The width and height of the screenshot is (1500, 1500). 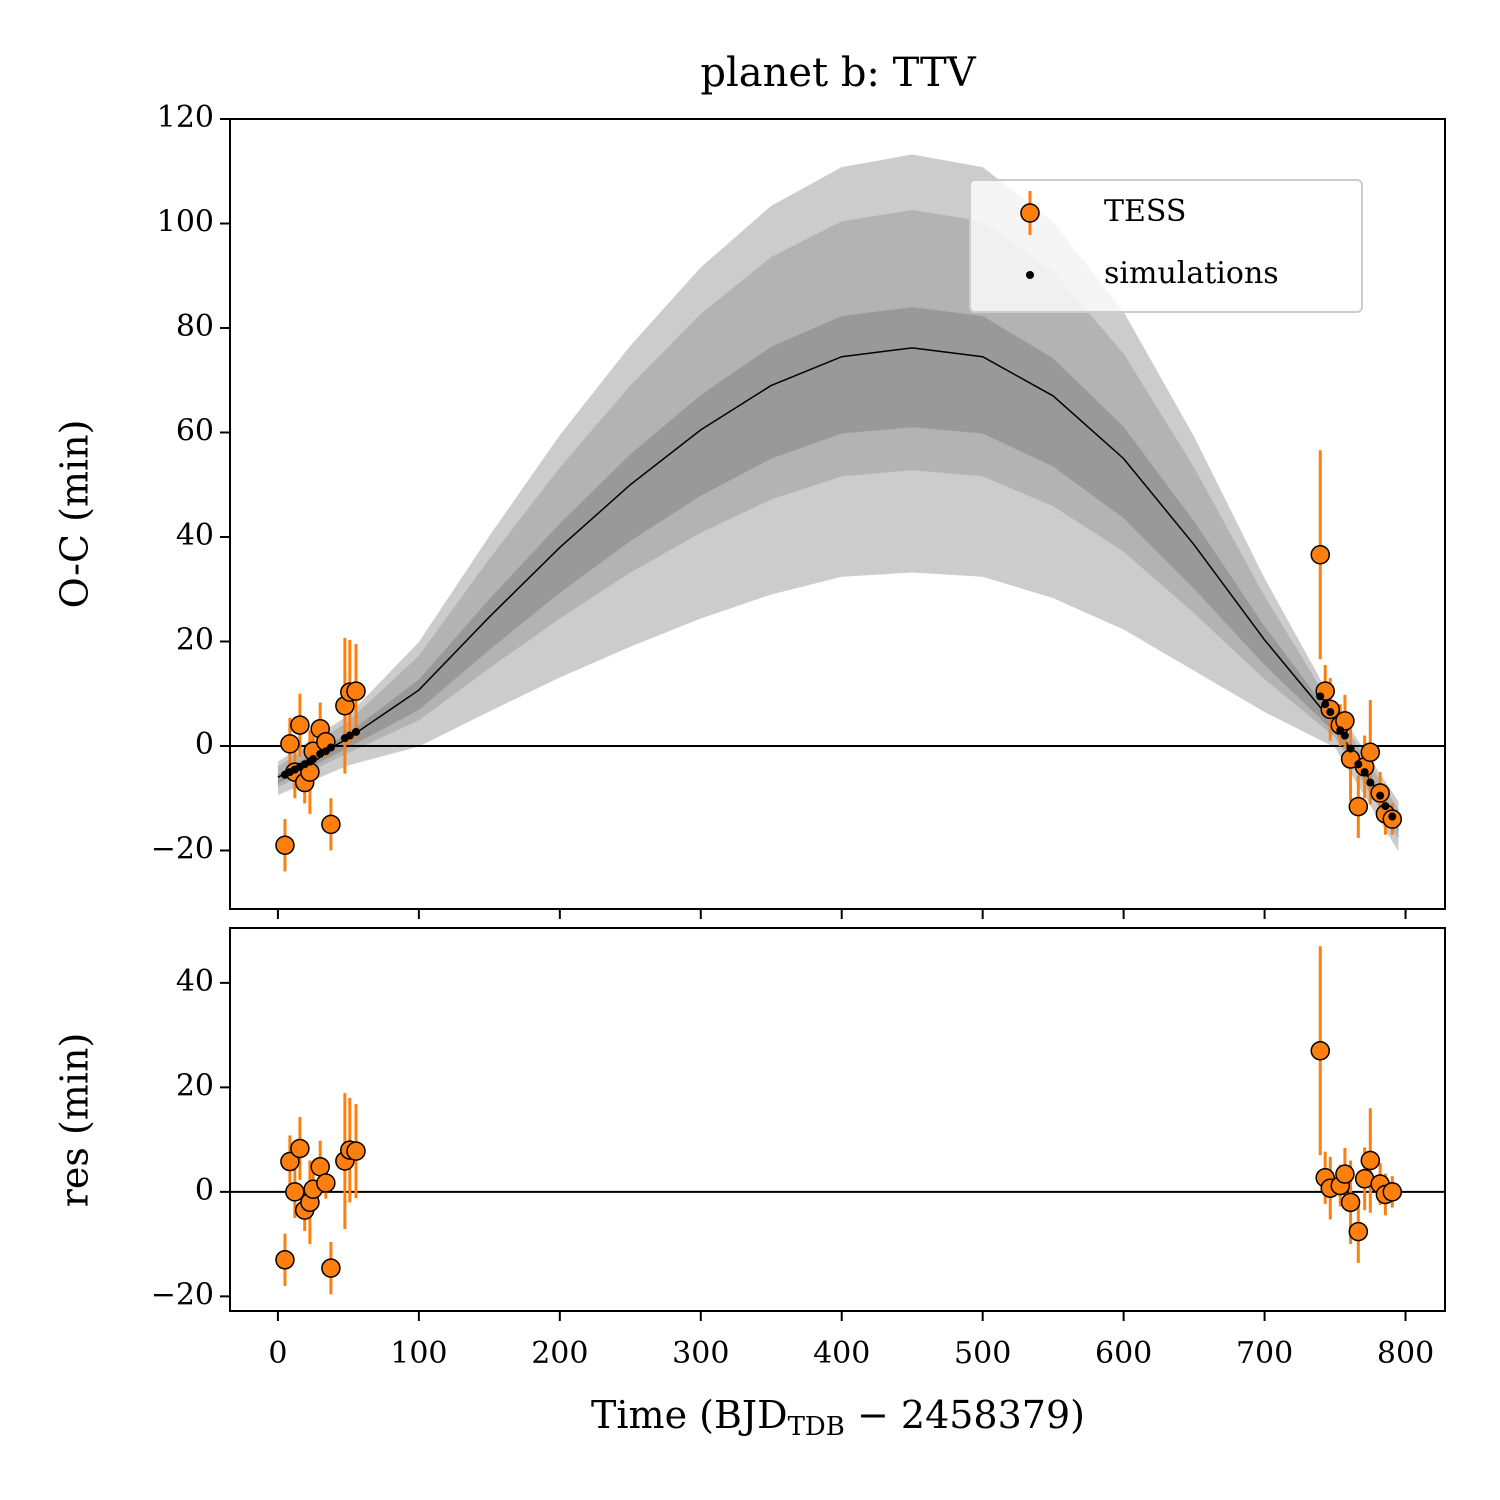 What do you see at coordinates (75, 1120) in the screenshot?
I see `y-axis-label: res (min)` at bounding box center [75, 1120].